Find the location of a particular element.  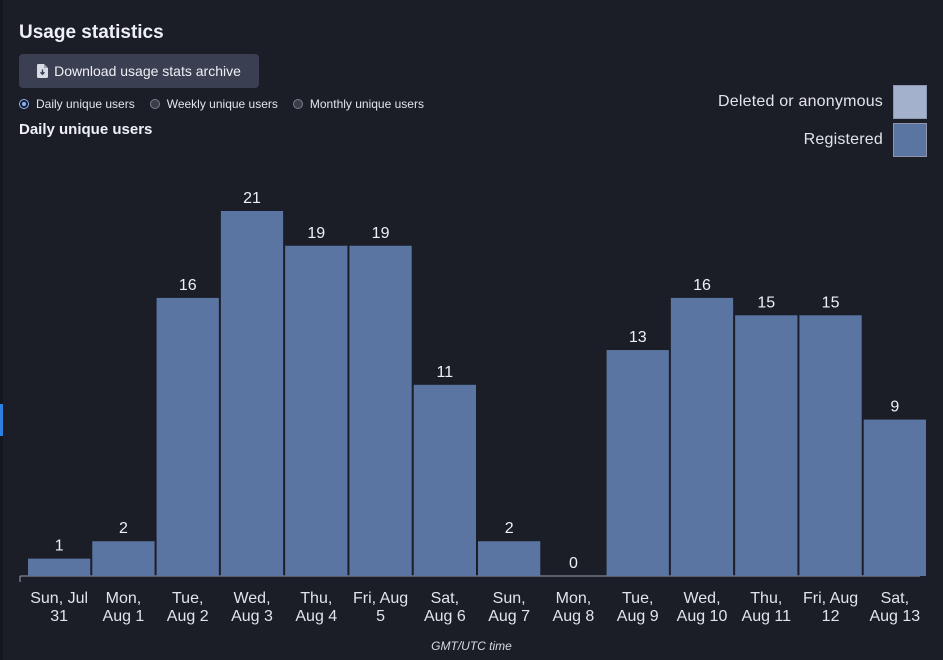

x-tick-label: 12 is located at coordinates (831, 616).